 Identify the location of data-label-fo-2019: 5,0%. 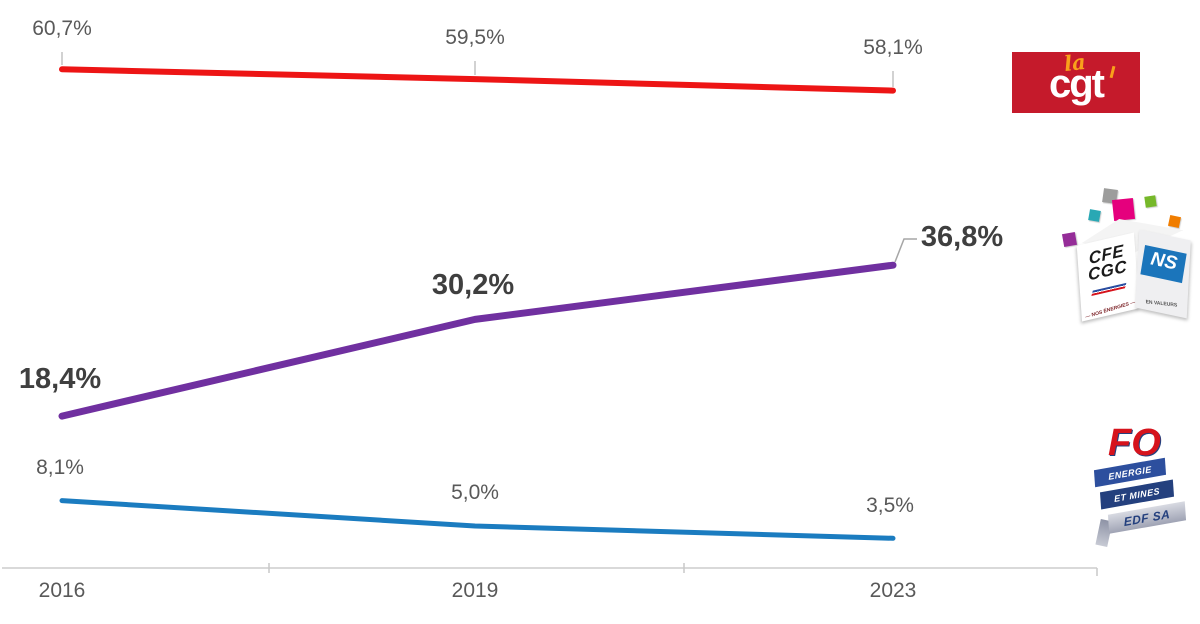
(475, 492).